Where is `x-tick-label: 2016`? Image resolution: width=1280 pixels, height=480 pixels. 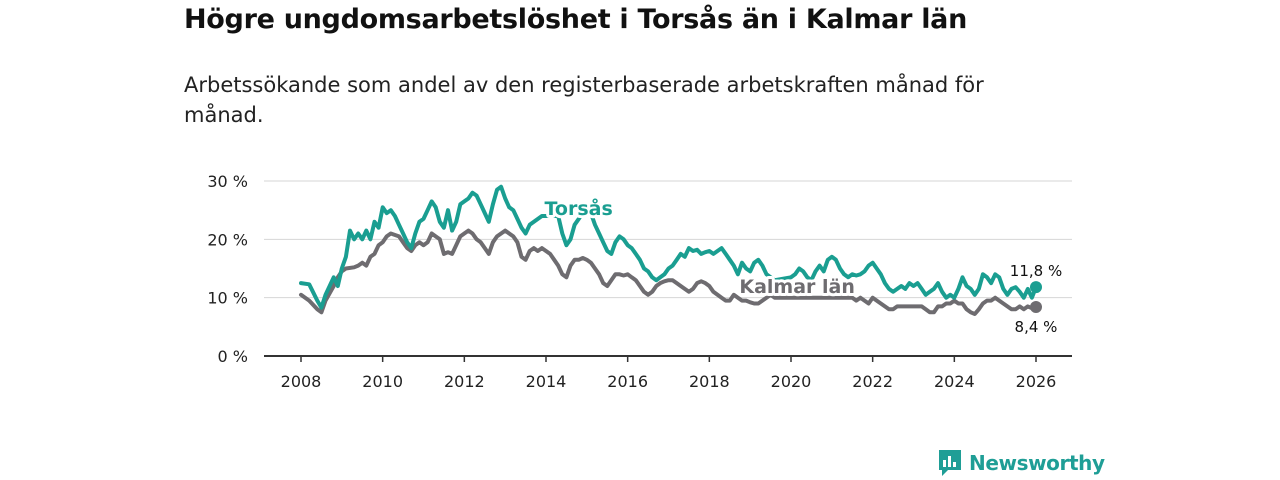
x-tick-label: 2016 is located at coordinates (627, 381).